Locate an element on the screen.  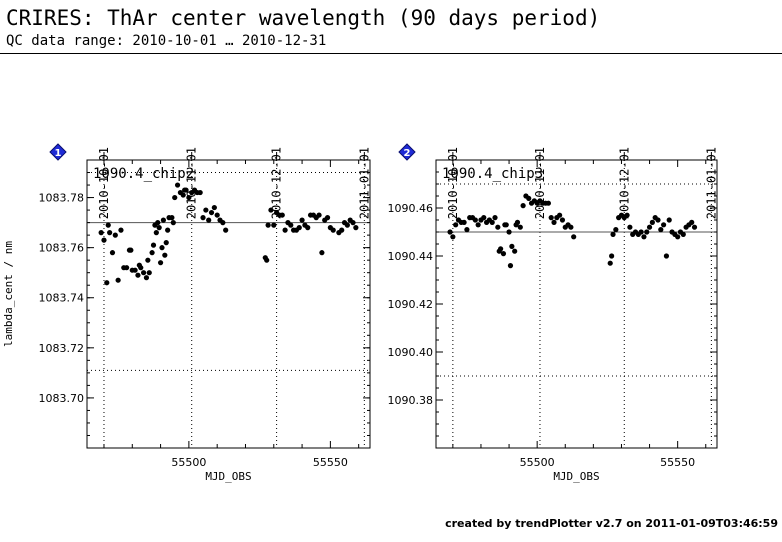
chart1-y-tick-label: 1083.74 is located at coordinates (62, 298).